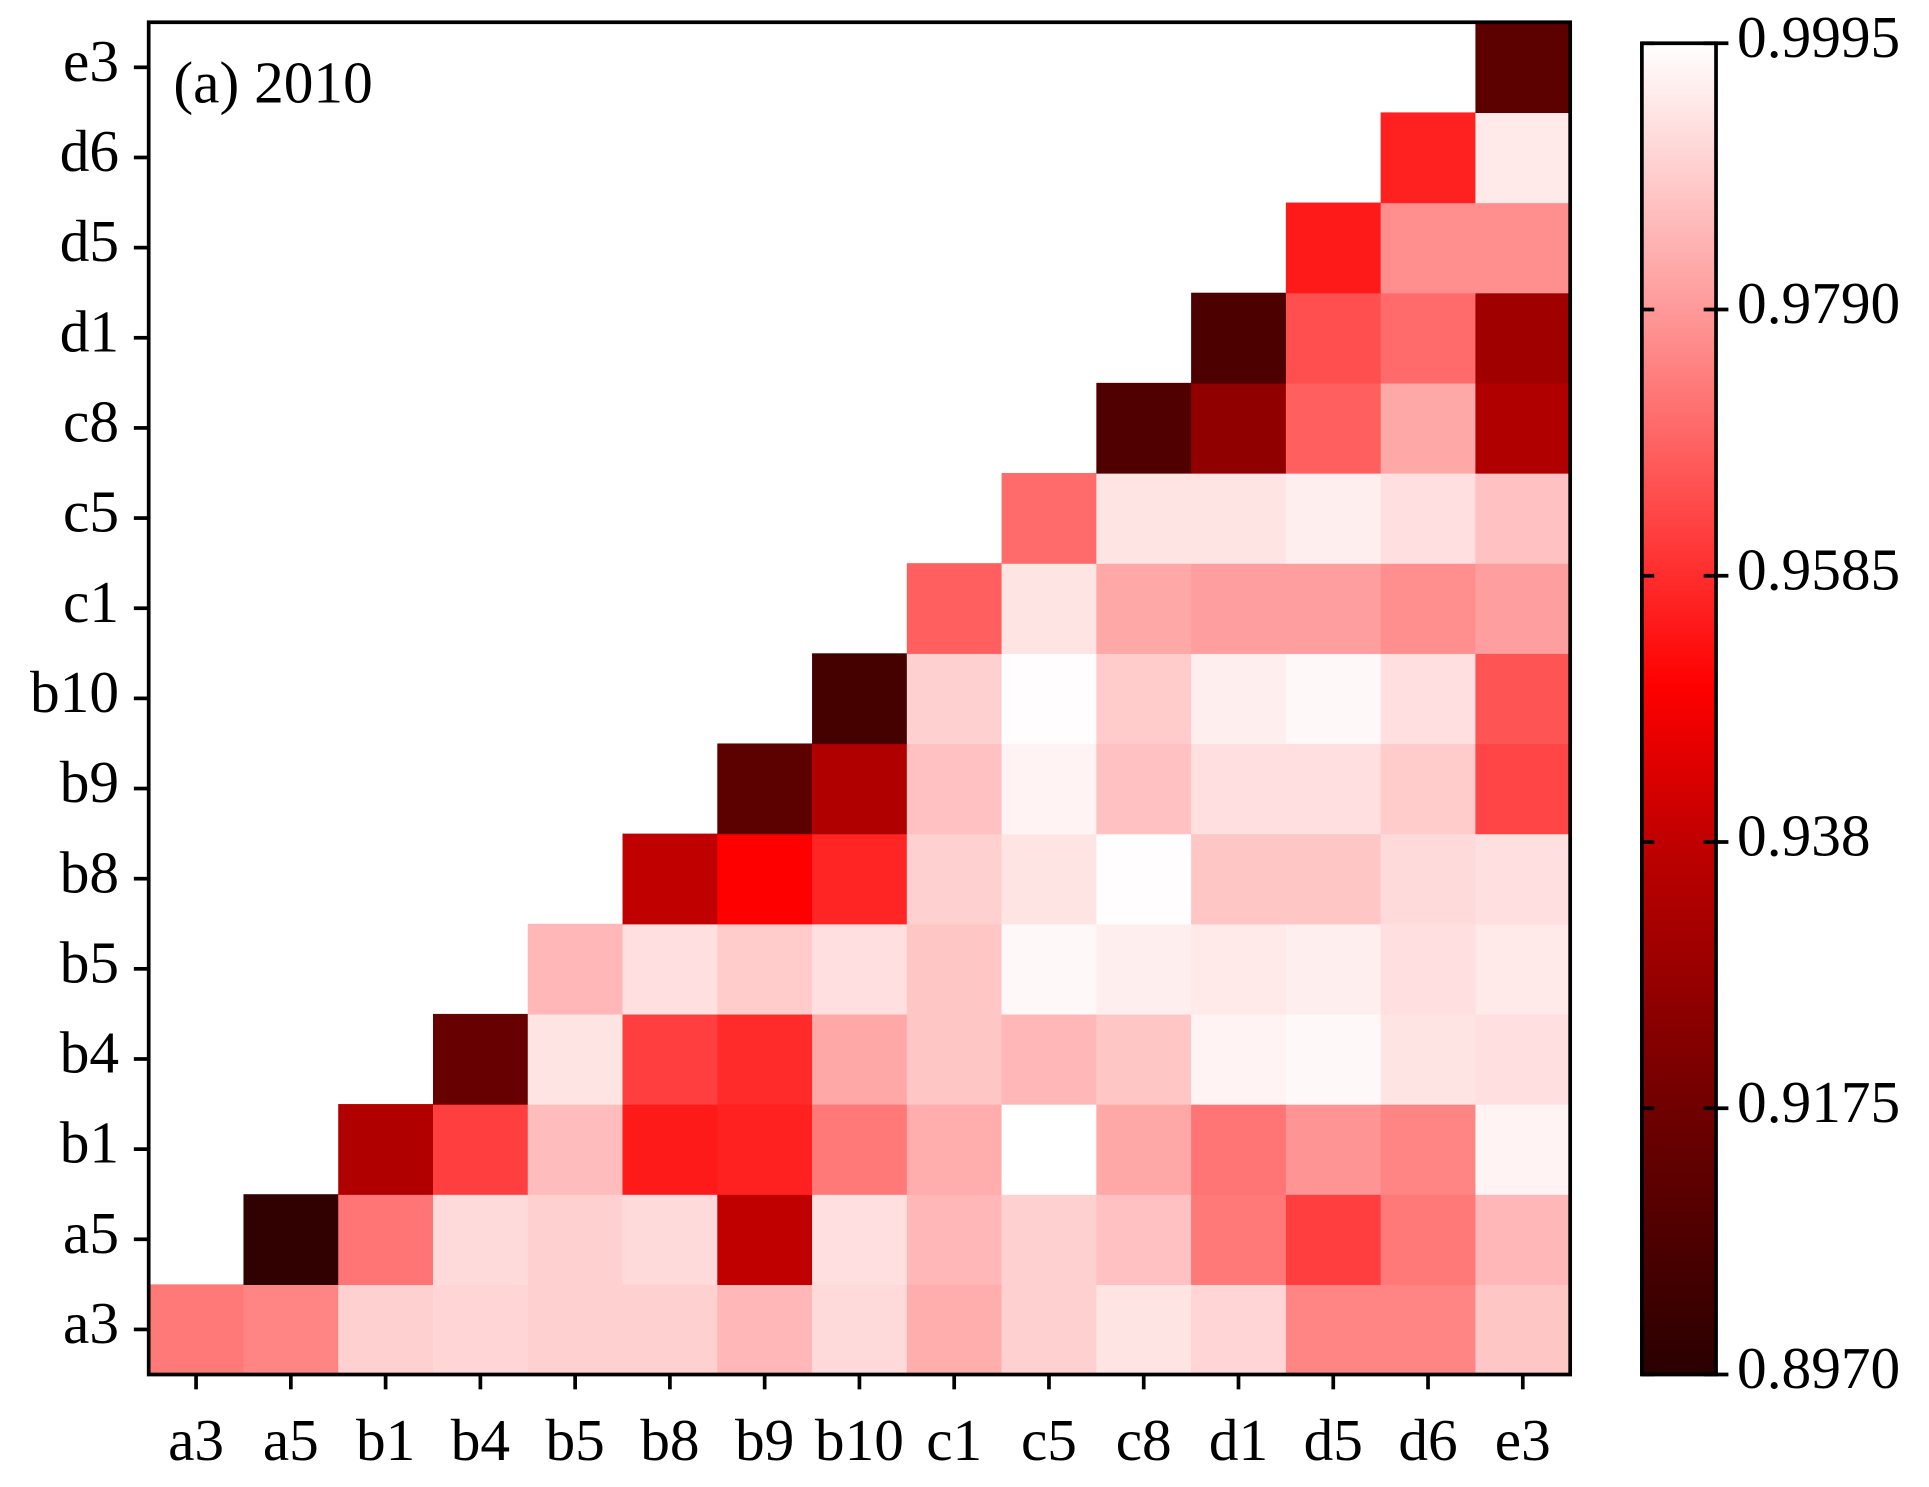 Image resolution: width=1929 pixels, height=1487 pixels. Describe the element at coordinates (1427, 1440) in the screenshot. I see `x-tick-label: d6` at that location.